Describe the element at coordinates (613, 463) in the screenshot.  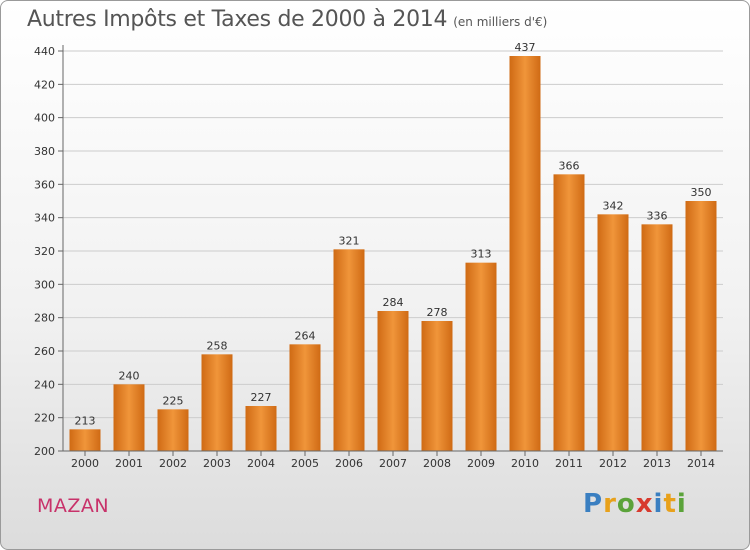
I see `x-tick-label-2012: 2012` at that location.